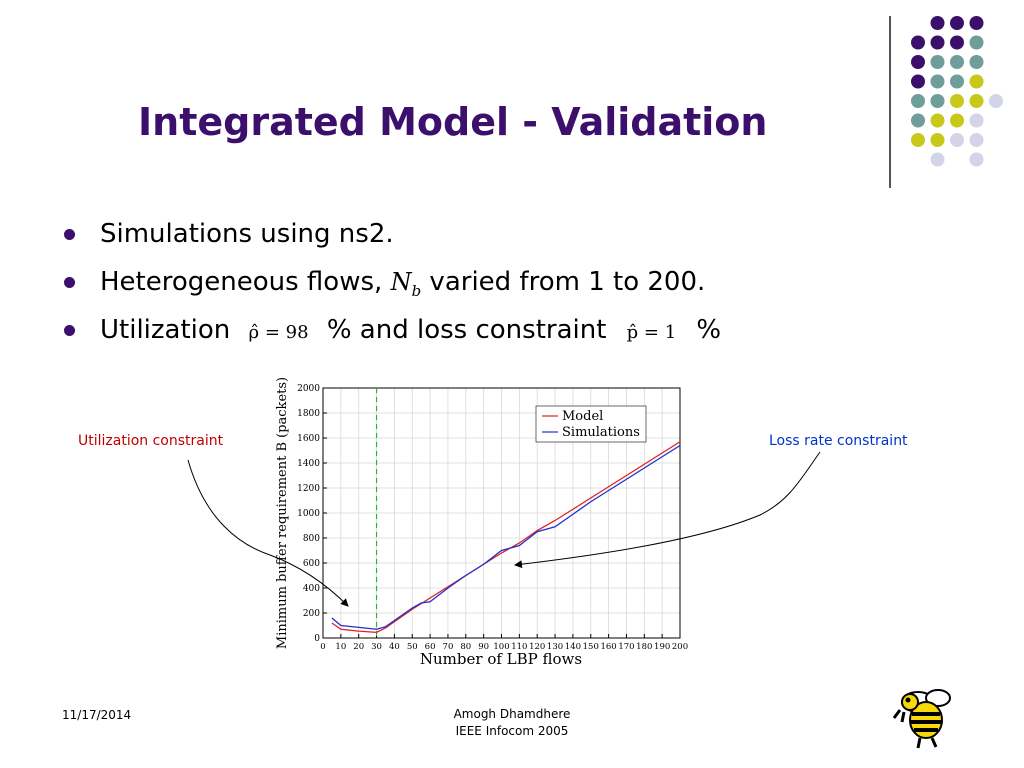  What do you see at coordinates (890, 102) in the screenshot?
I see `title-divider-line` at bounding box center [890, 102].